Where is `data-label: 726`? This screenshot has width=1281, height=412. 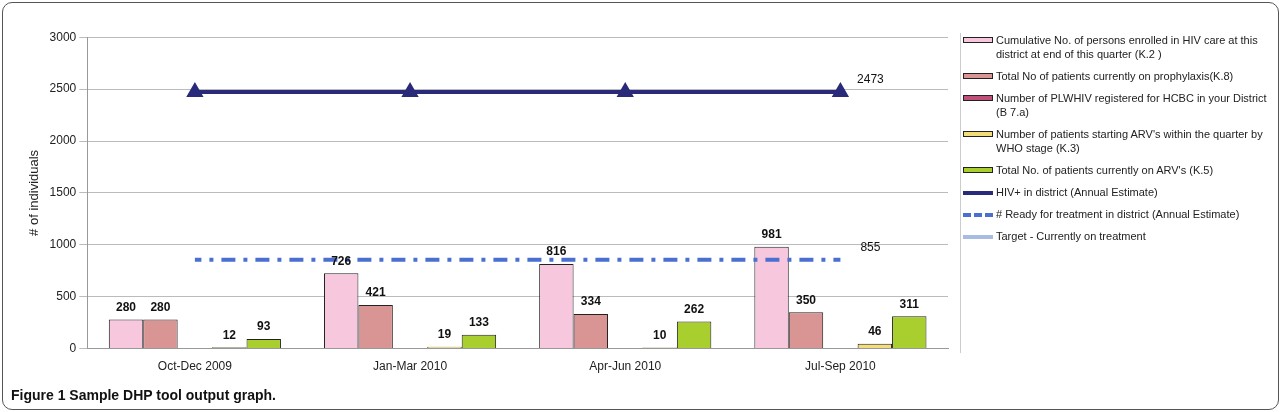 data-label: 726 is located at coordinates (341, 260).